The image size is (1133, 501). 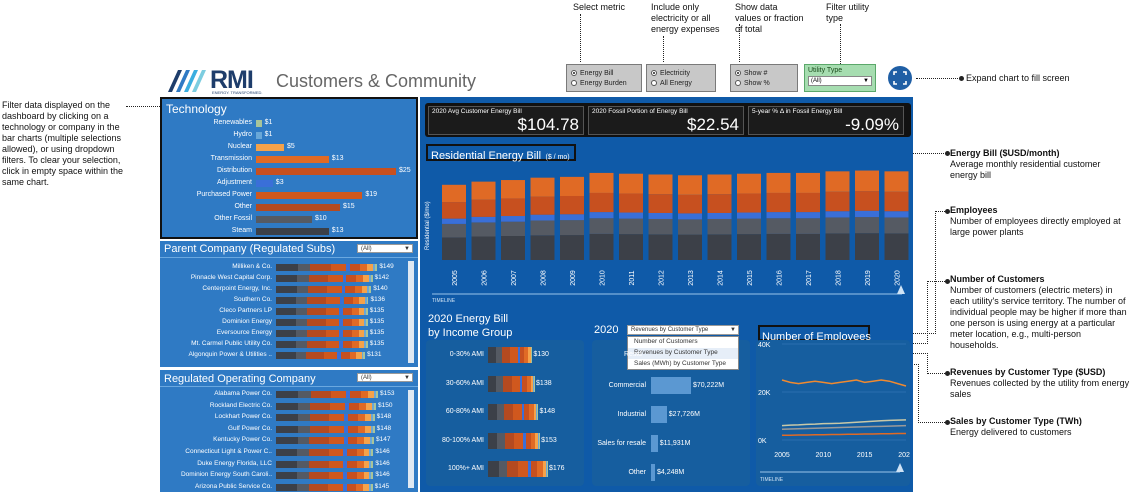 I want to click on menu-item-revenues: Revenues by Customer Type, so click(x=683, y=353).